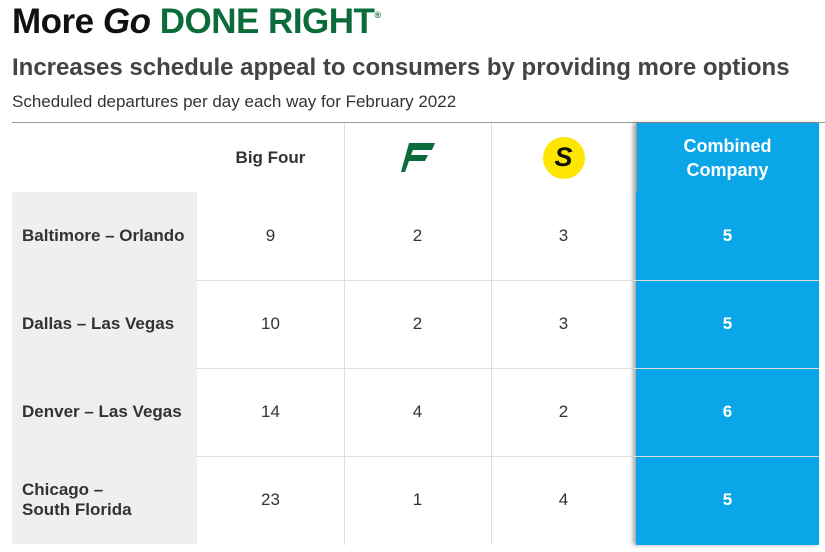 The image size is (825, 552). I want to click on frontier-icon, so click(417, 157).